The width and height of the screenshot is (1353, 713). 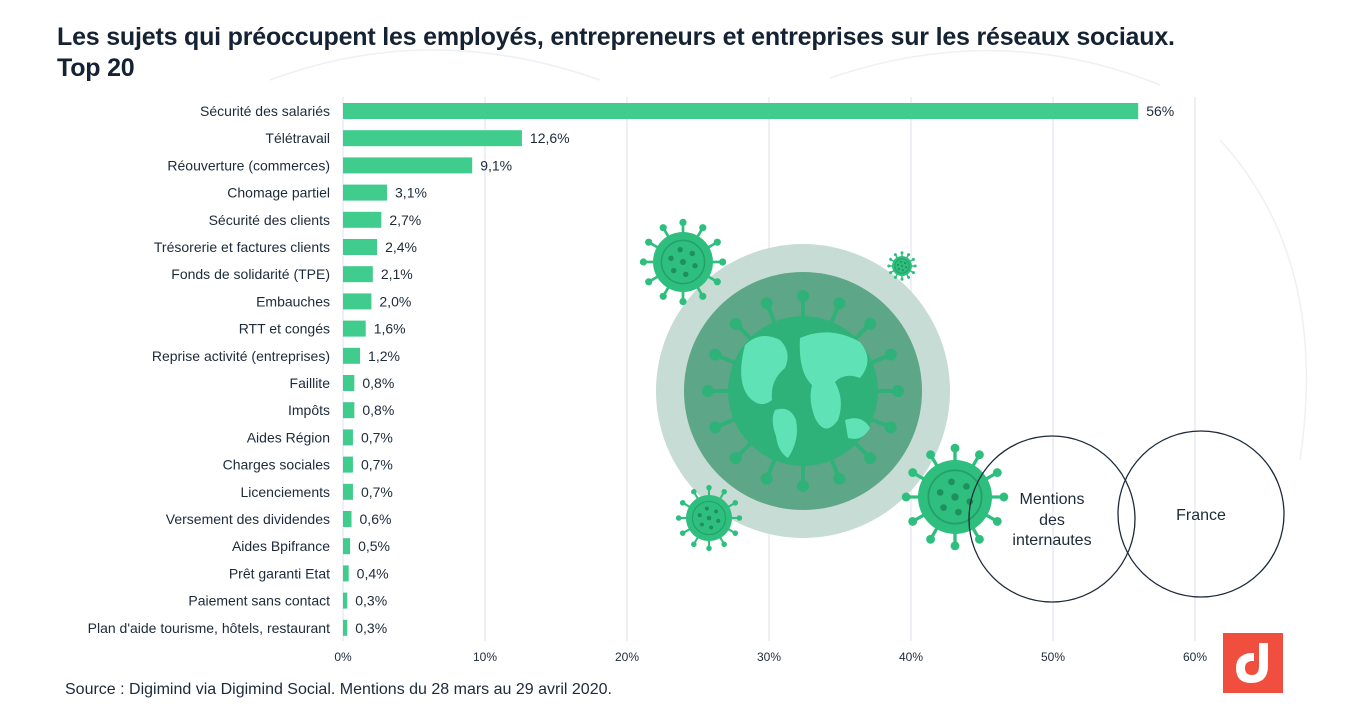 What do you see at coordinates (259, 601) in the screenshot?
I see `category-label: Paiement sans contact` at bounding box center [259, 601].